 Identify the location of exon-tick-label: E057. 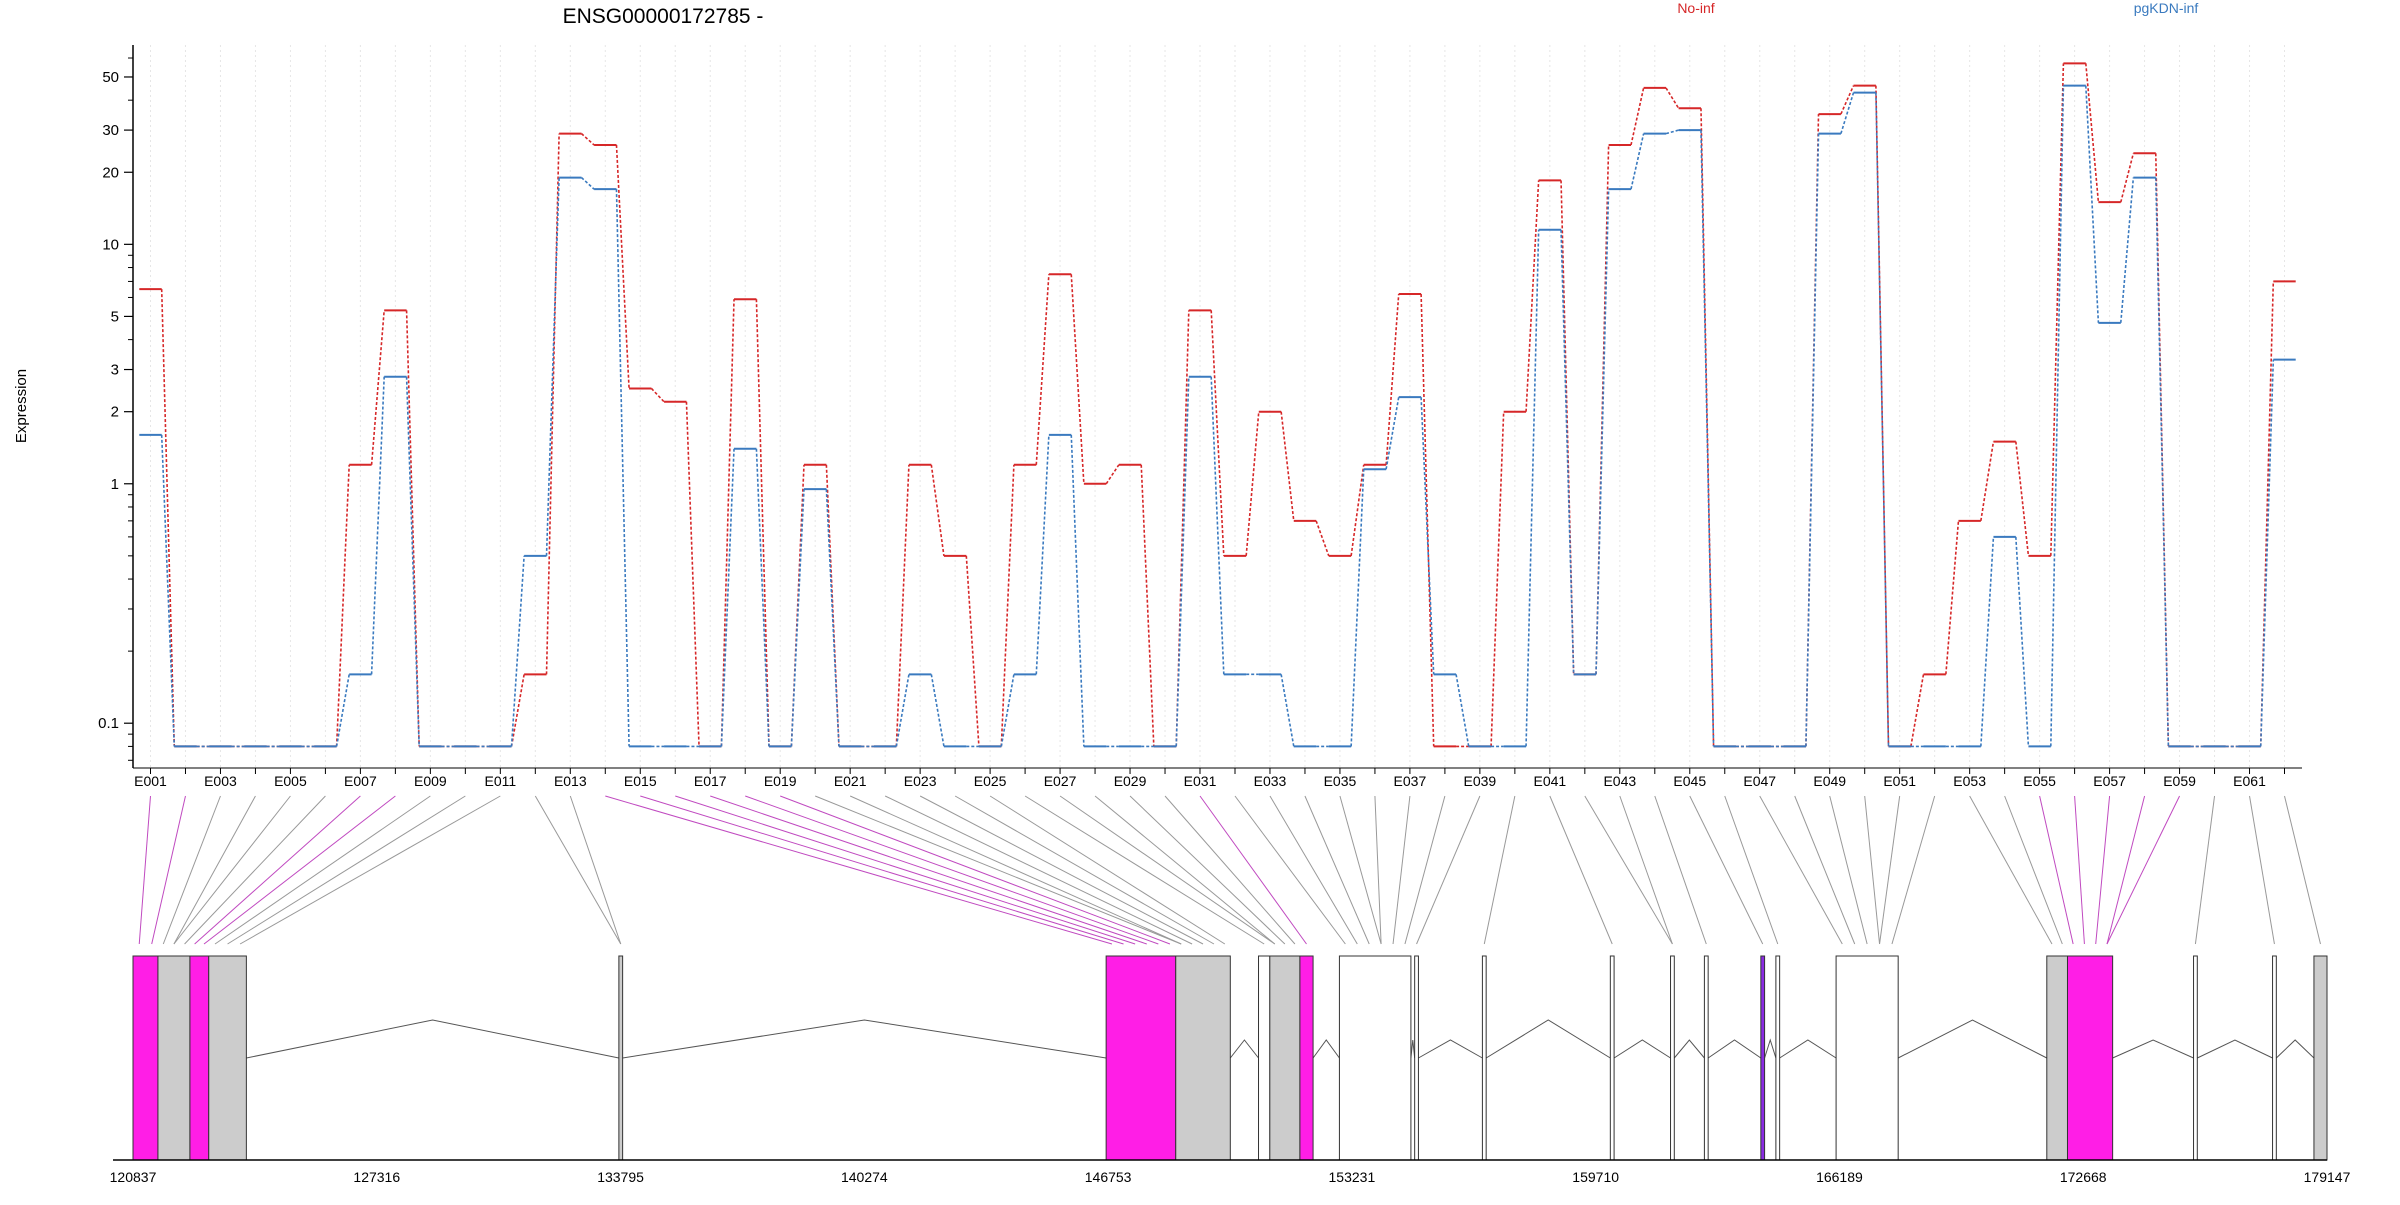
(2109, 781).